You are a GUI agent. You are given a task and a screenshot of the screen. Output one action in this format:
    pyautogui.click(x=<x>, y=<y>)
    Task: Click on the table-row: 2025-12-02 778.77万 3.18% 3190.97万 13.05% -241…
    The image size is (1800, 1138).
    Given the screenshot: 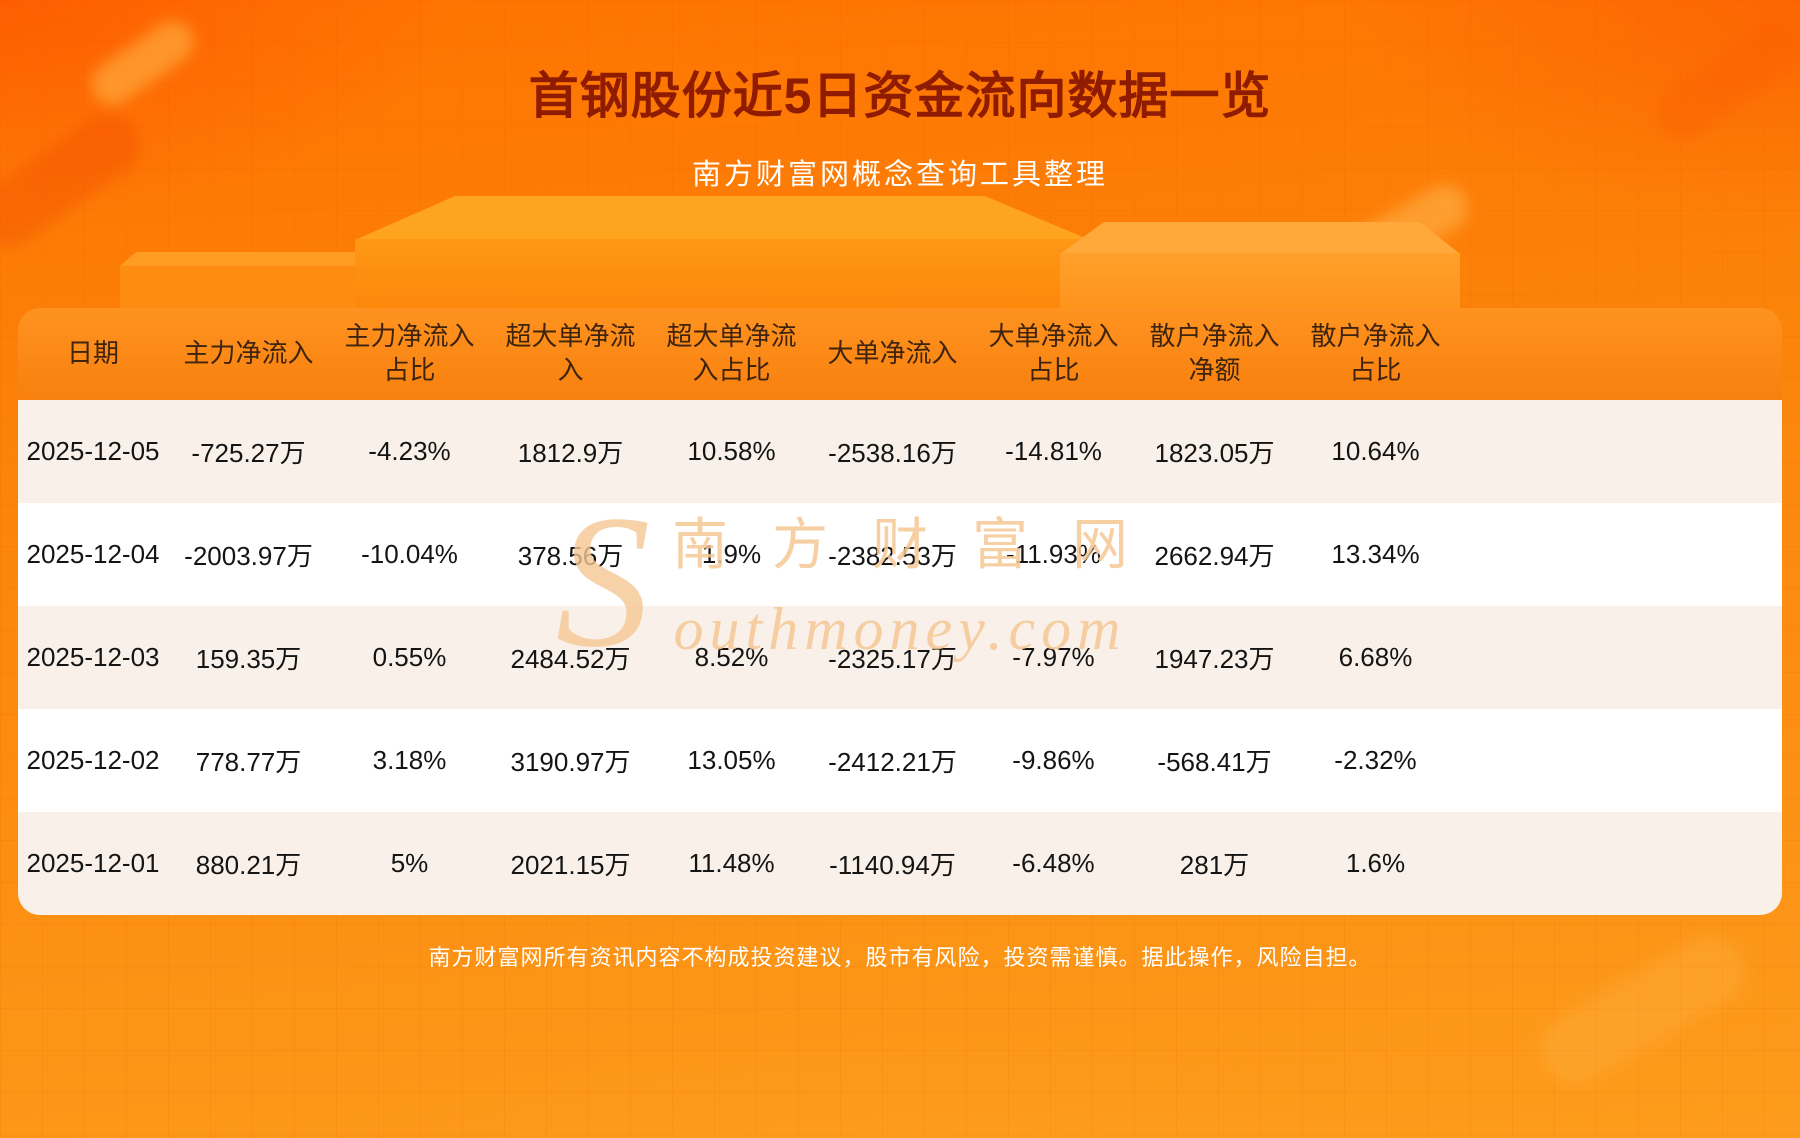 What is the action you would take?
    pyautogui.click(x=900, y=760)
    